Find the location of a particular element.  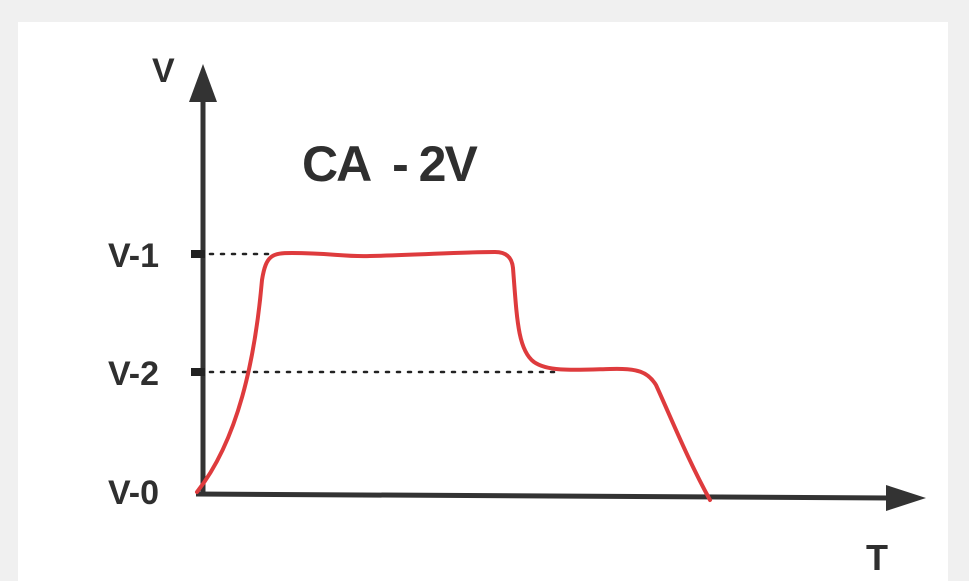

v1-tick is located at coordinates (198, 254).